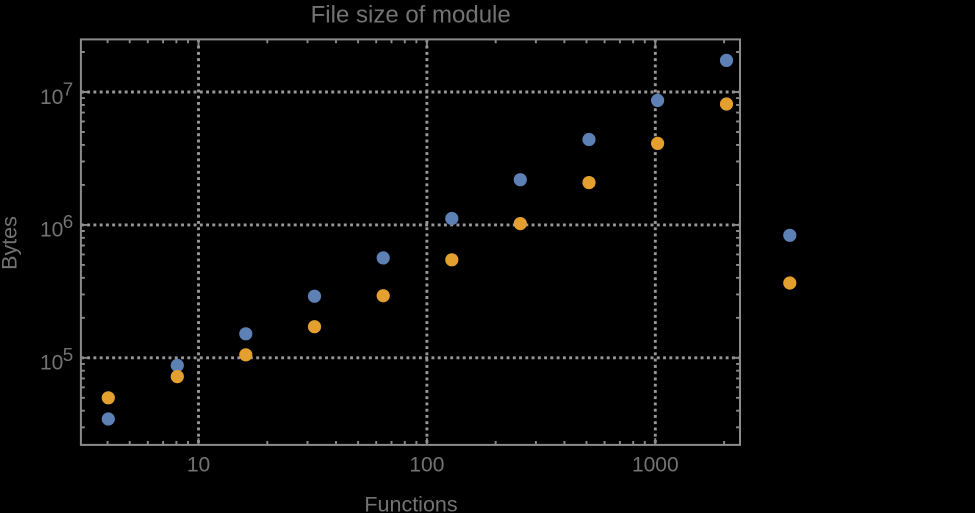  Describe the element at coordinates (410, 502) in the screenshot. I see `svg-text: Functions` at that location.